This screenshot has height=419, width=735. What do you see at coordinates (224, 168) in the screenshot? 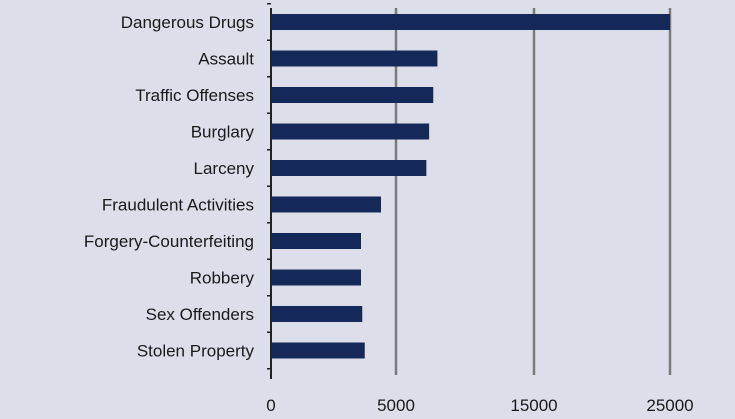
I see `category-label: Larceny` at bounding box center [224, 168].